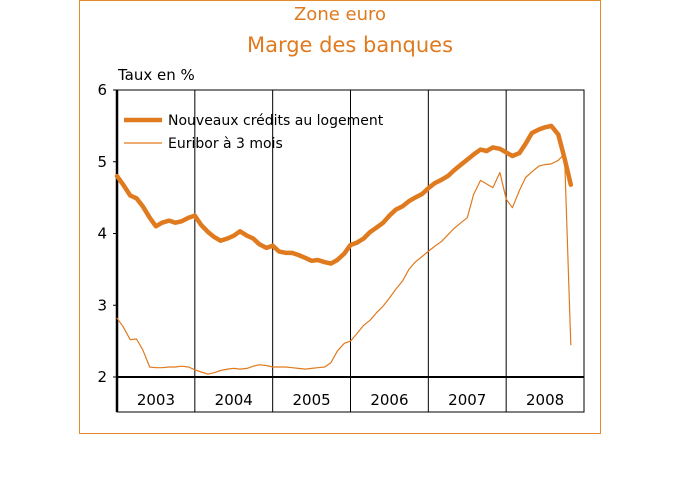 Image resolution: width=695 pixels, height=483 pixels. What do you see at coordinates (102, 90) in the screenshot?
I see `y-tick-label: 6` at bounding box center [102, 90].